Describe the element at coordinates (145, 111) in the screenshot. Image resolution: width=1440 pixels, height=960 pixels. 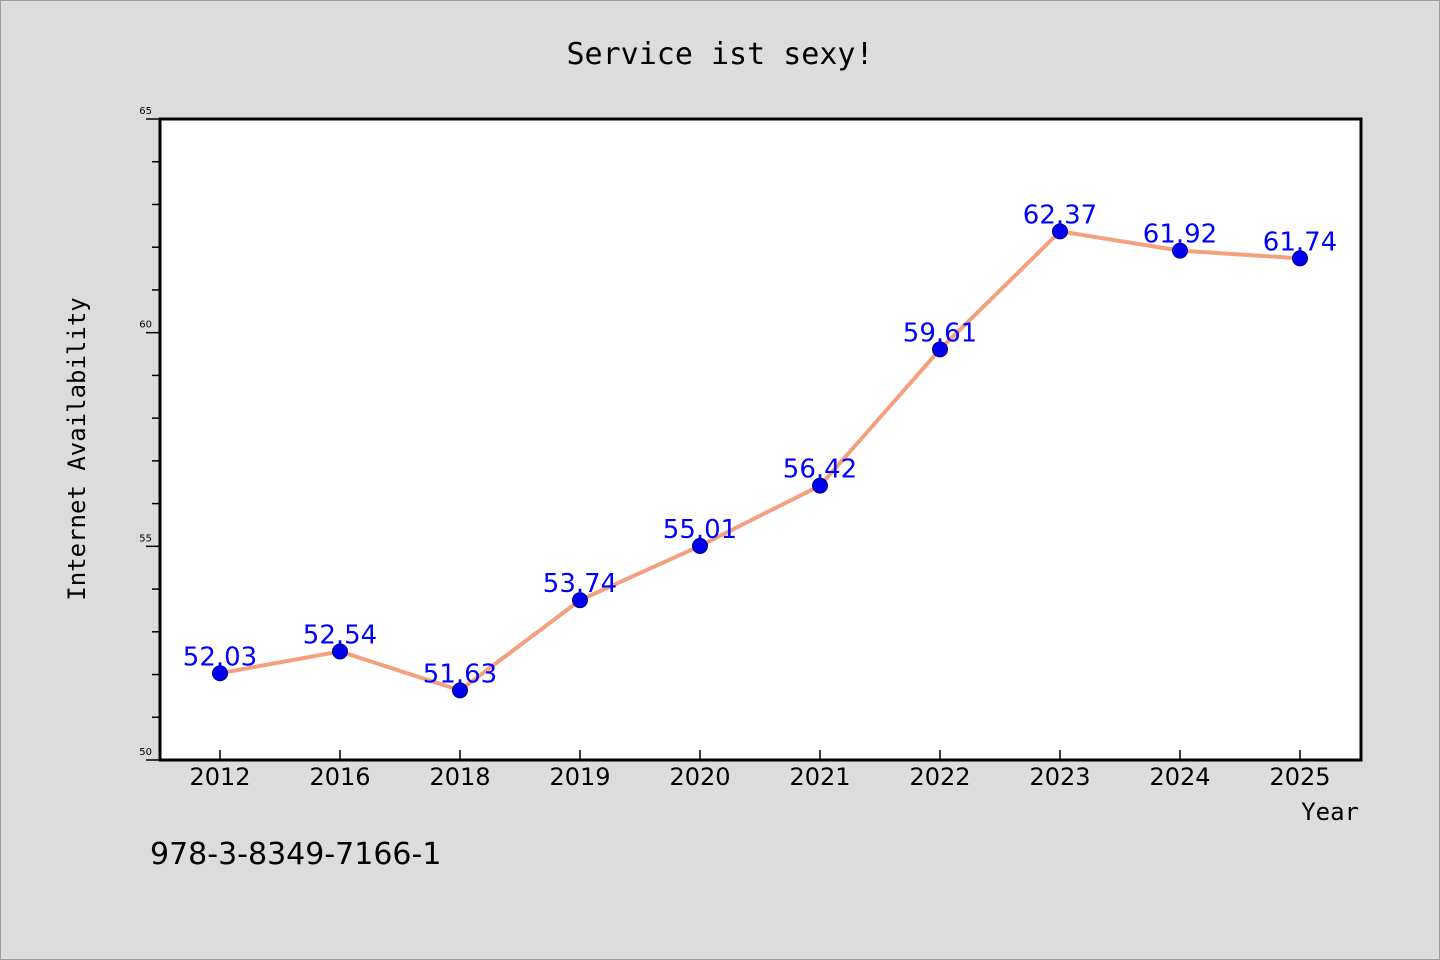
I see `y-tick-label: 65` at that location.